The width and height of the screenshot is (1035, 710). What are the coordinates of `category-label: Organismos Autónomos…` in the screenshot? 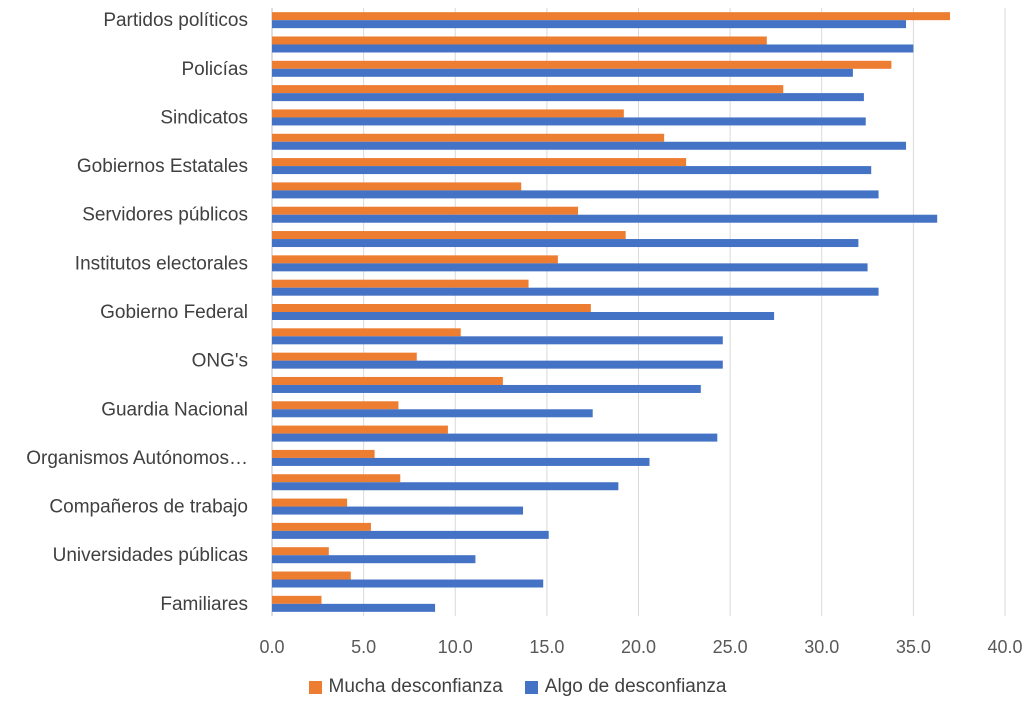 It's located at (137, 458).